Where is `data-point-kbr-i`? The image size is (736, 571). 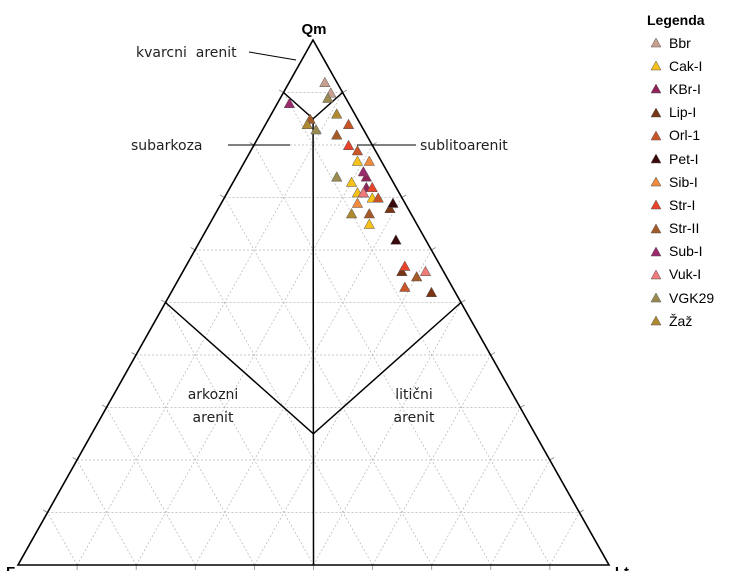
data-point-kbr-i is located at coordinates (366, 176).